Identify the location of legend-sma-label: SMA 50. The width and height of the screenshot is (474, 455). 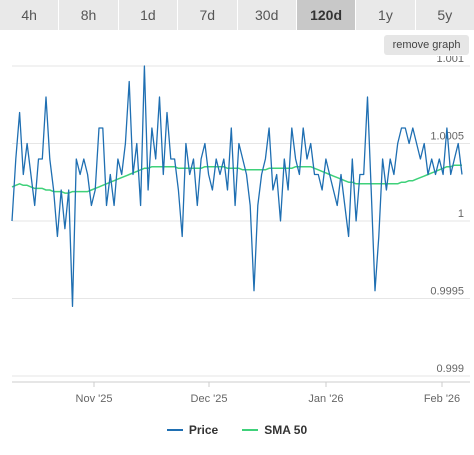
(286, 430).